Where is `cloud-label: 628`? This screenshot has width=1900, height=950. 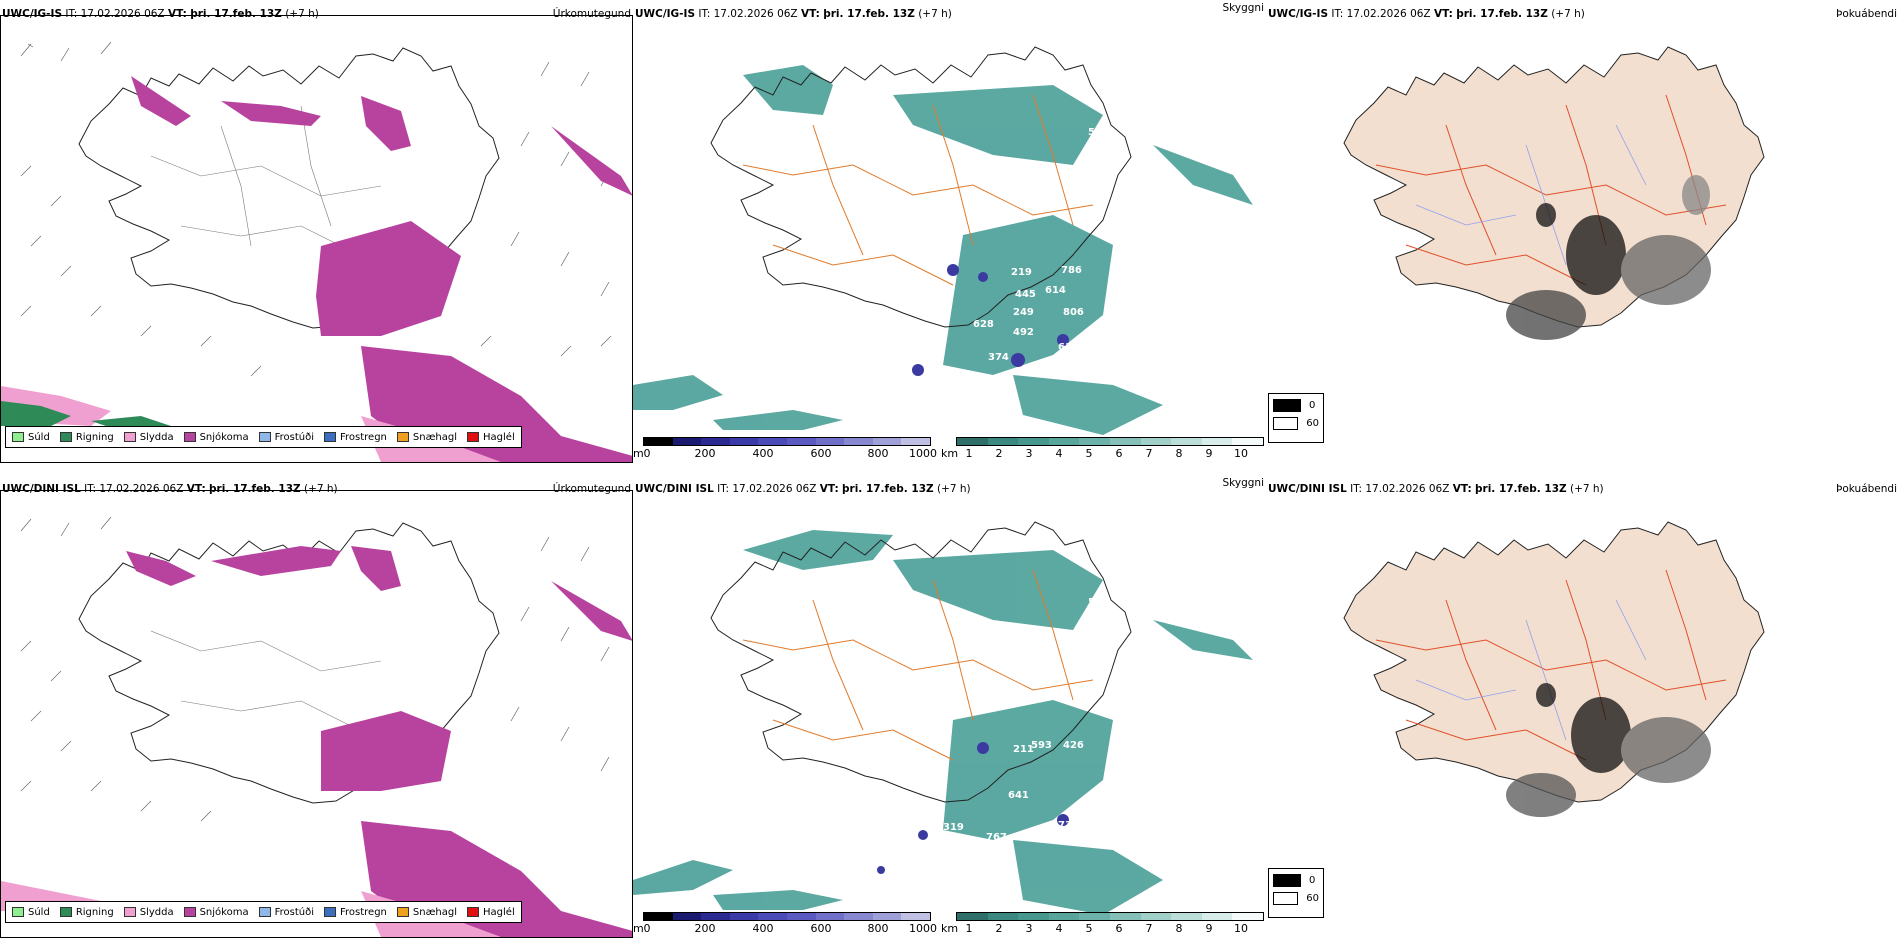 cloud-label: 628 is located at coordinates (983, 324).